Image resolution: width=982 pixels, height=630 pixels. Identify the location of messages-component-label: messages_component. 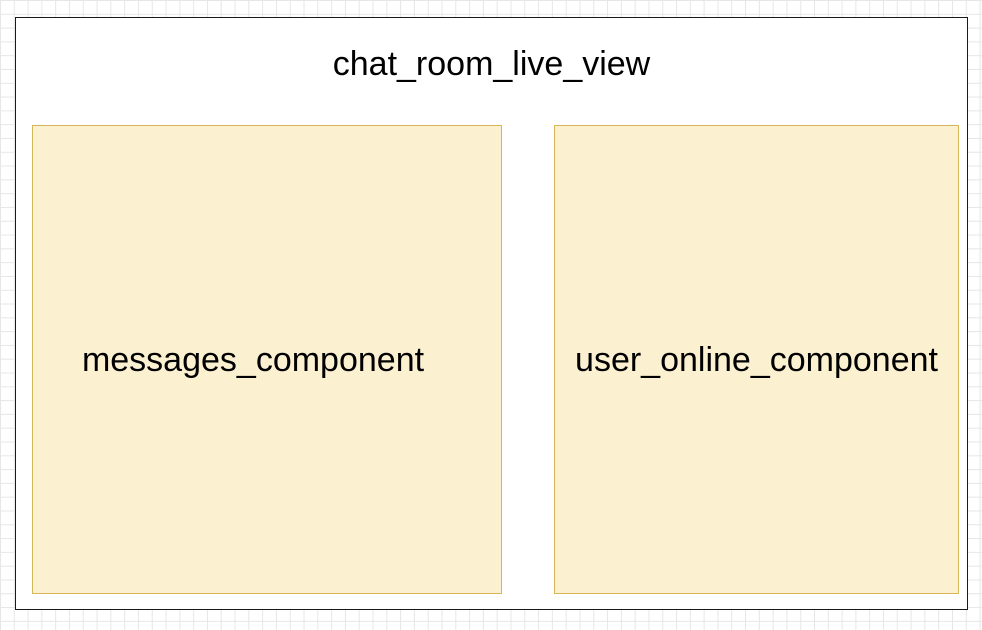
(253, 359).